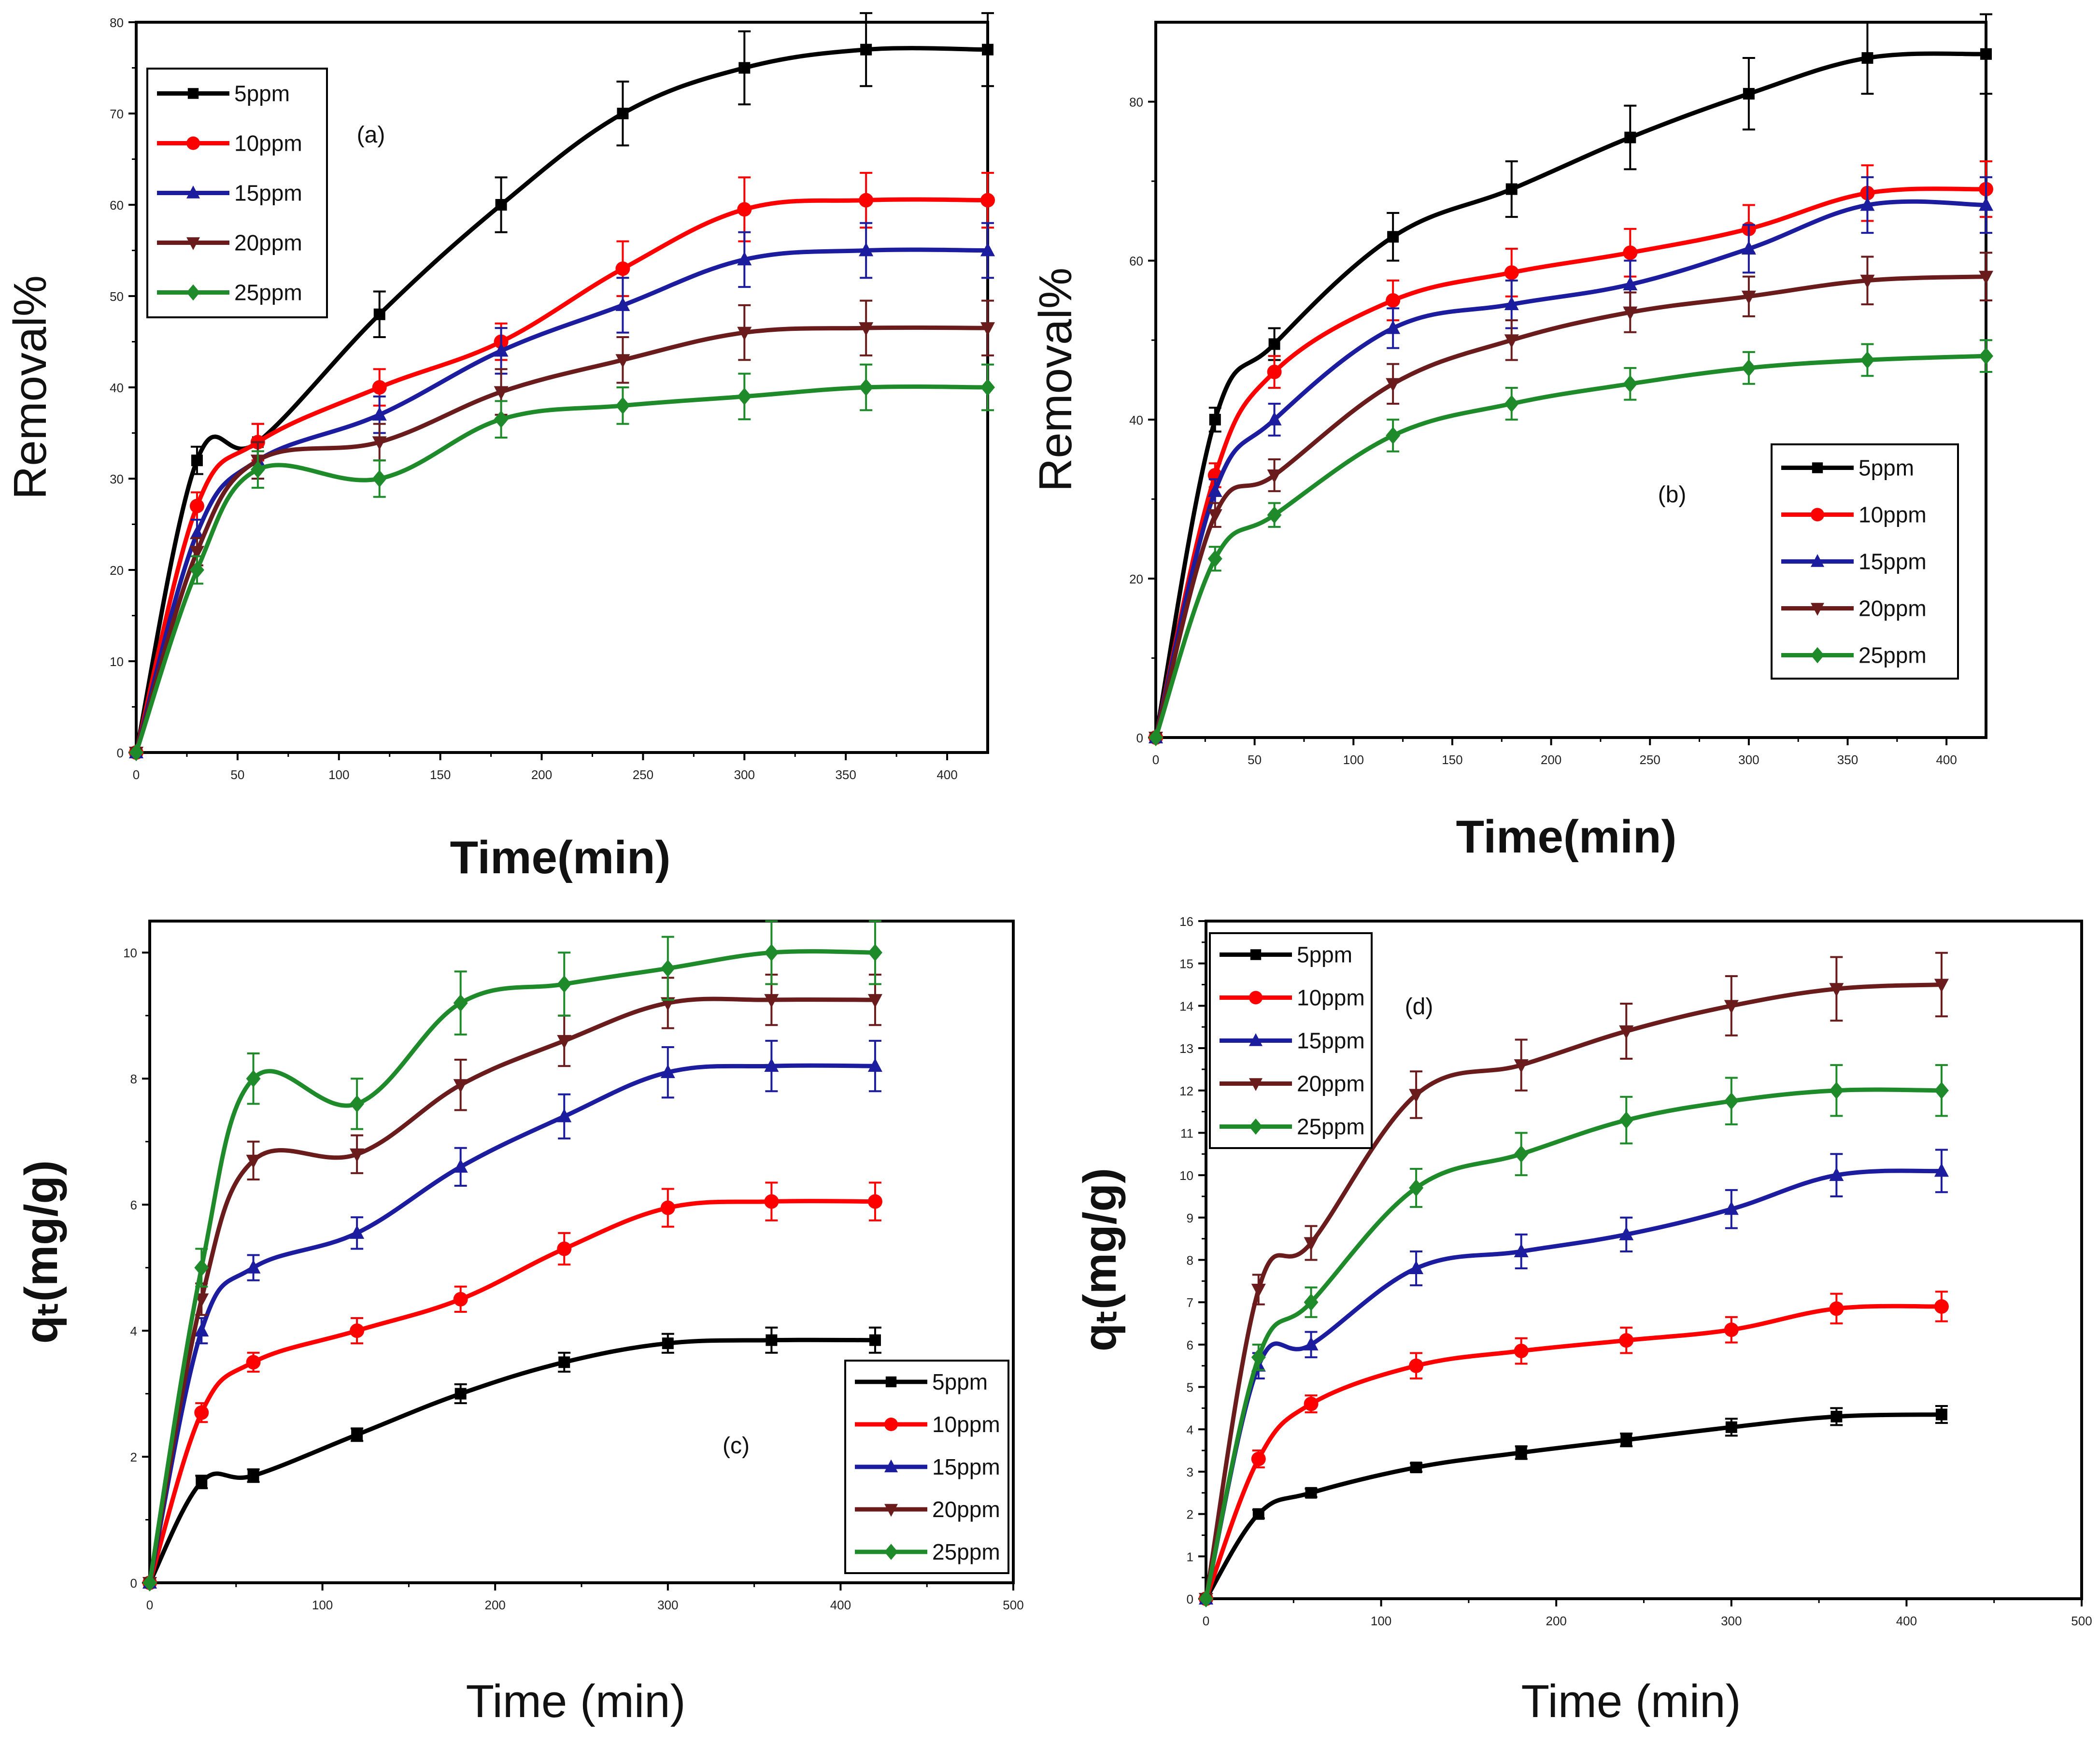 Image resolution: width=2100 pixels, height=1747 pixels. Describe the element at coordinates (133, 1205) in the screenshot. I see `y-tick-label: 6` at that location.